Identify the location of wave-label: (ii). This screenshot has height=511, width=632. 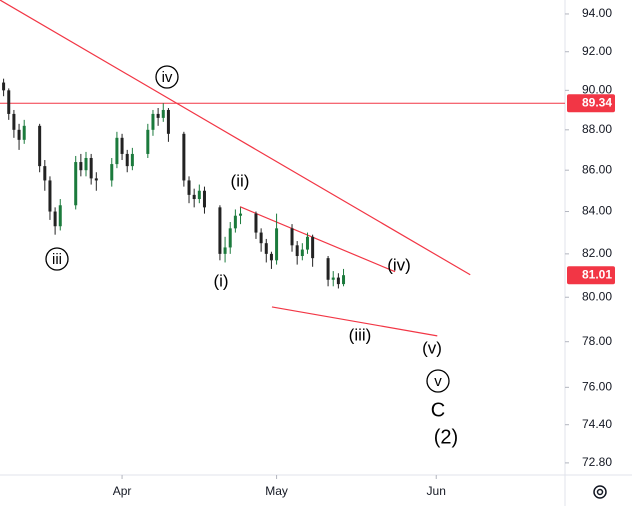
(240, 180).